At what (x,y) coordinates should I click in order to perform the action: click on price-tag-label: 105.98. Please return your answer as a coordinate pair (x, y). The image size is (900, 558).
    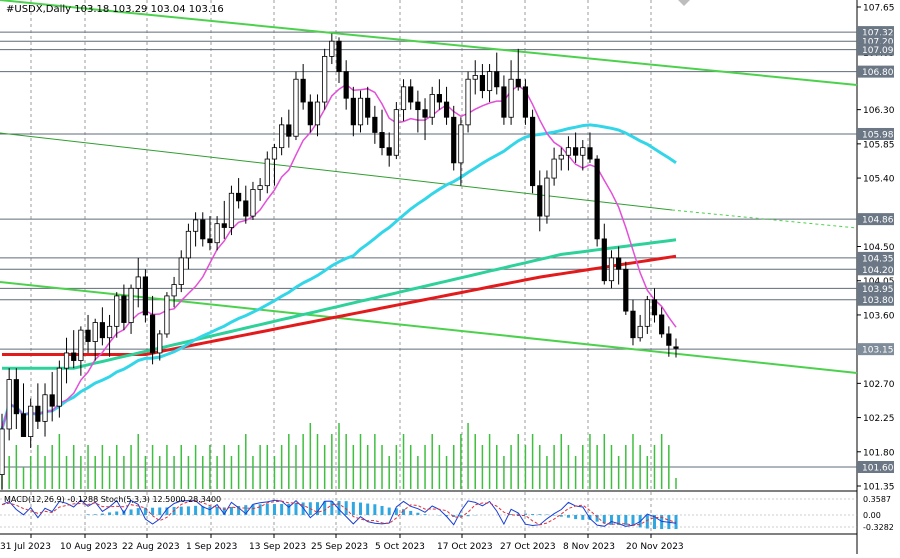
    Looking at the image, I should click on (878, 135).